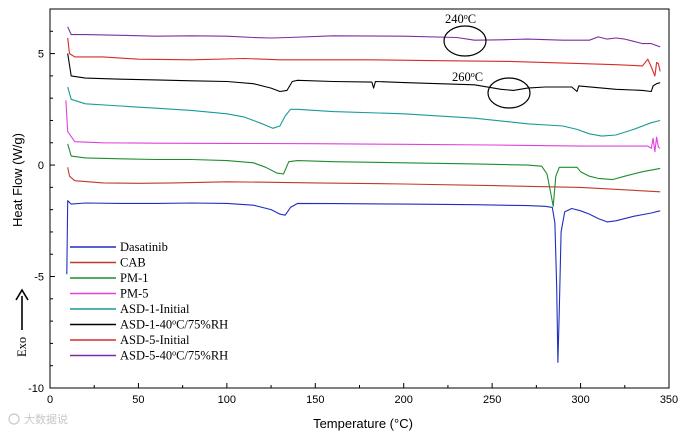  Describe the element at coordinates (669, 400) in the screenshot. I see `x-tick-label: 350` at that location.